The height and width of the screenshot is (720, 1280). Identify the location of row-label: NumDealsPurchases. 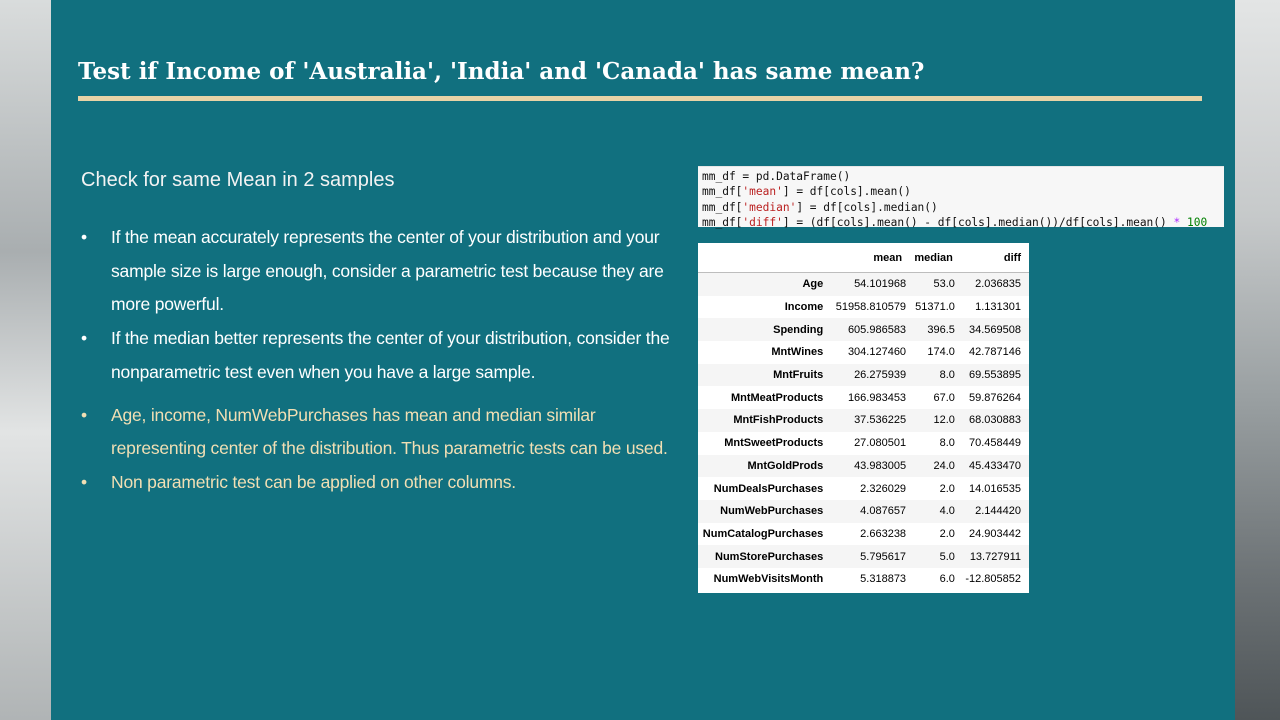
(768, 488).